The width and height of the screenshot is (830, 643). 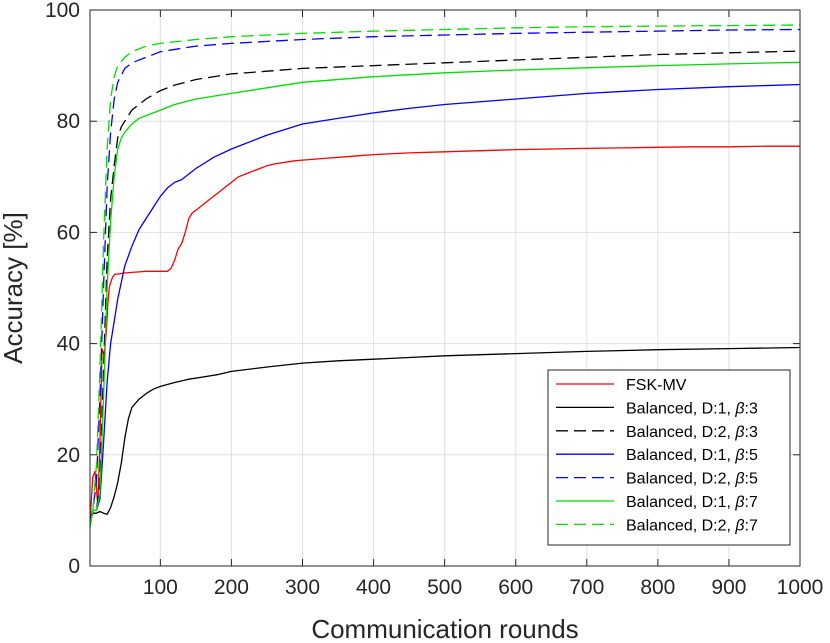 What do you see at coordinates (74, 566) in the screenshot?
I see `y-tick-label: 0` at bounding box center [74, 566].